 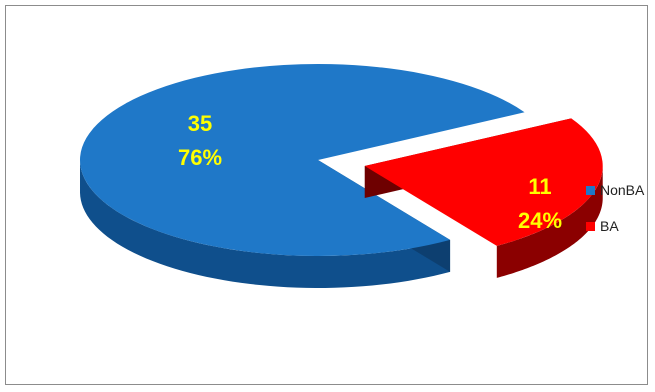 What do you see at coordinates (590, 226) in the screenshot?
I see `legend-swatch-ba` at bounding box center [590, 226].